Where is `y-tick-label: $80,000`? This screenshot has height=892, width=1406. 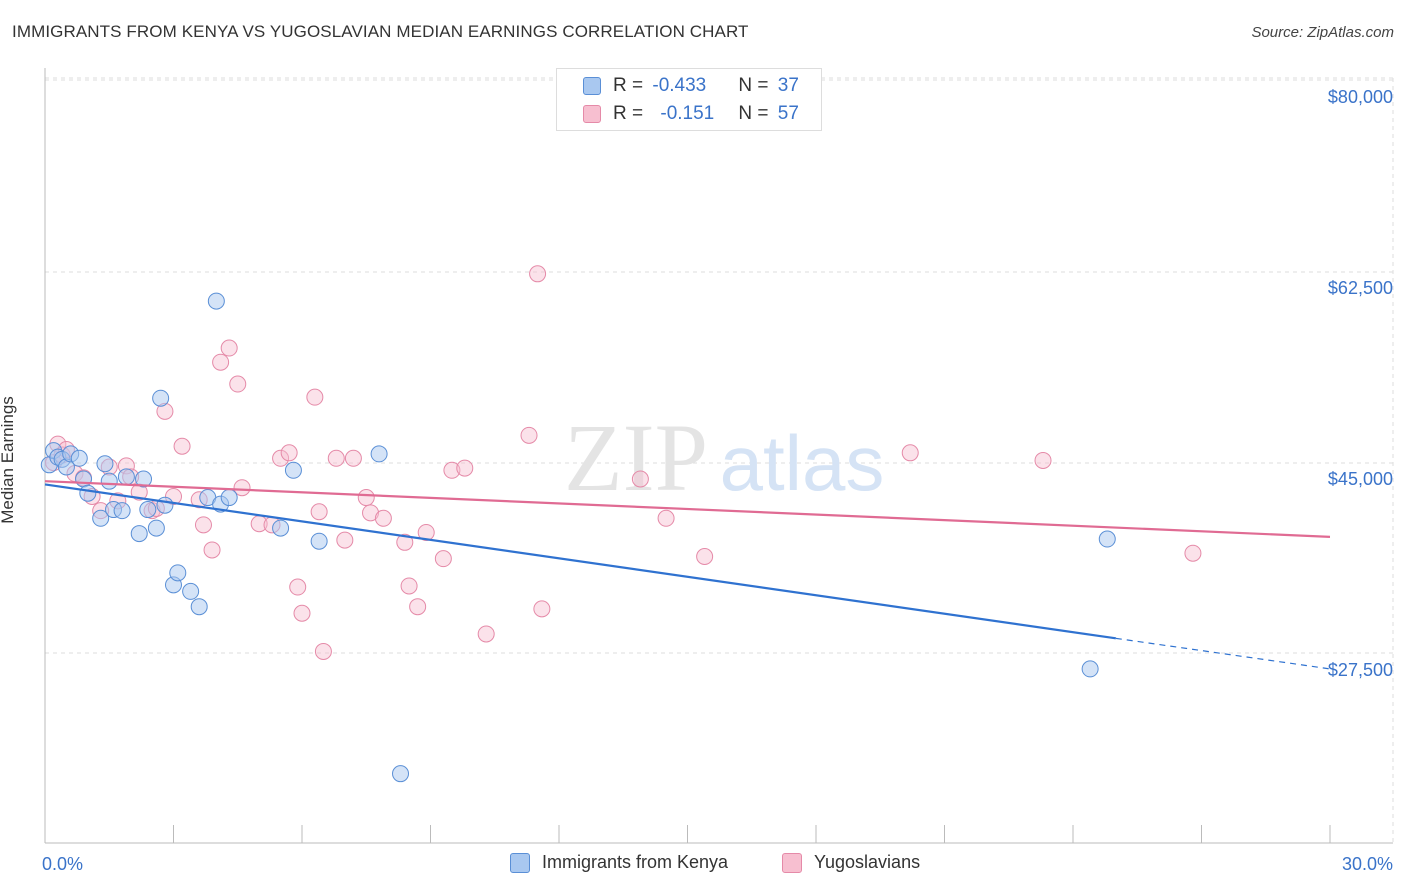 y-tick-label: $80,000 is located at coordinates (1360, 97).